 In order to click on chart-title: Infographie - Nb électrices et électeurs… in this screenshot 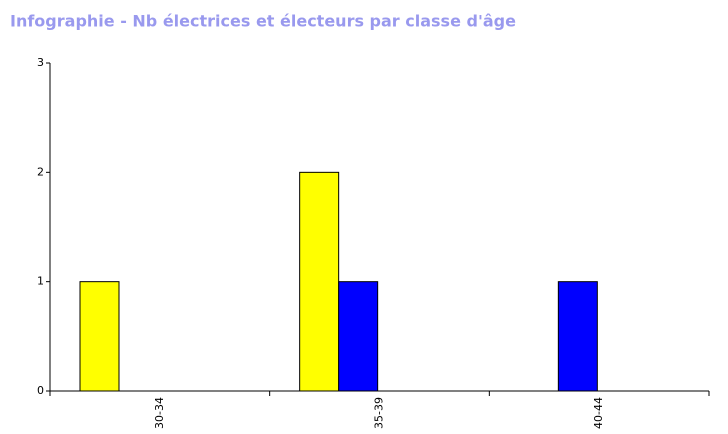, I will do `click(263, 21)`.